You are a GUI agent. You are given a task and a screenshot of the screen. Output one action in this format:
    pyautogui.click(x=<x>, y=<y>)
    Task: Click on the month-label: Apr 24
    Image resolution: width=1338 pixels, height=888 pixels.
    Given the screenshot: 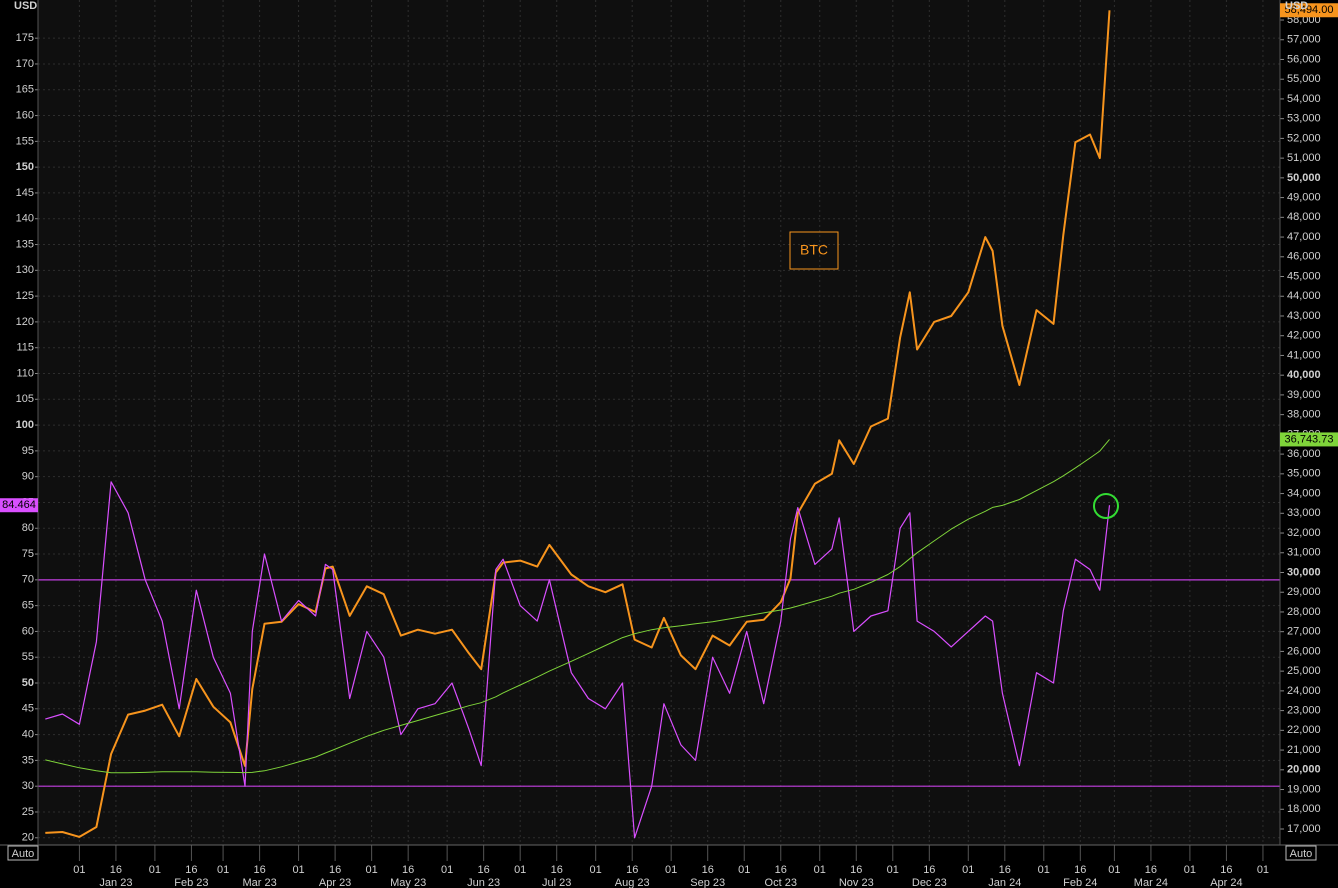 What is the action you would take?
    pyautogui.click(x=1226, y=882)
    